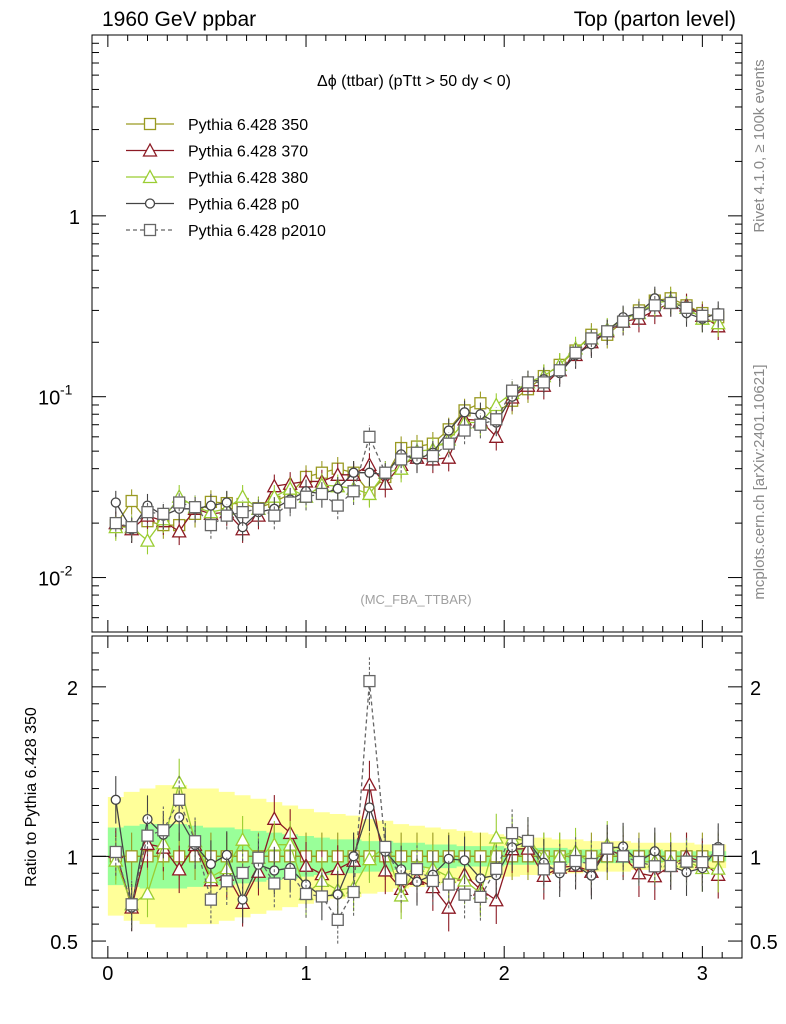 This screenshot has height=1024, width=786. What do you see at coordinates (415, 599) in the screenshot?
I see `analysis-watermark: (MC_FBA_TTBAR)` at bounding box center [415, 599].